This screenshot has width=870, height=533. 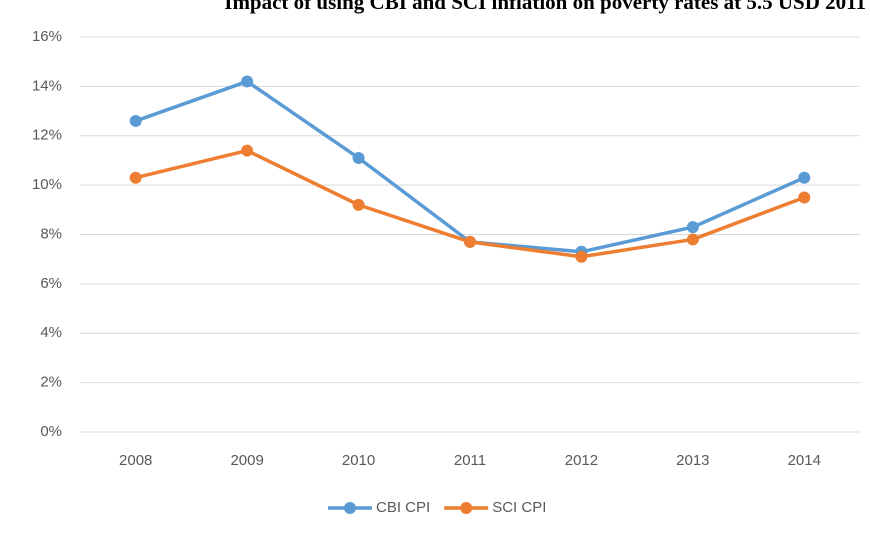 What do you see at coordinates (403, 507) in the screenshot?
I see `legend-label: CBI CPI` at bounding box center [403, 507].